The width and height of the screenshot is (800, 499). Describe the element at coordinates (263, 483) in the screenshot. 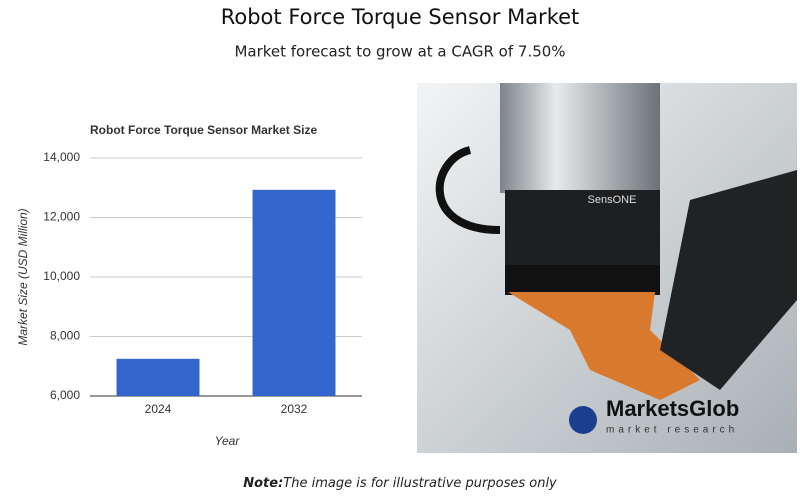

I see `note-label: Note:` at that location.